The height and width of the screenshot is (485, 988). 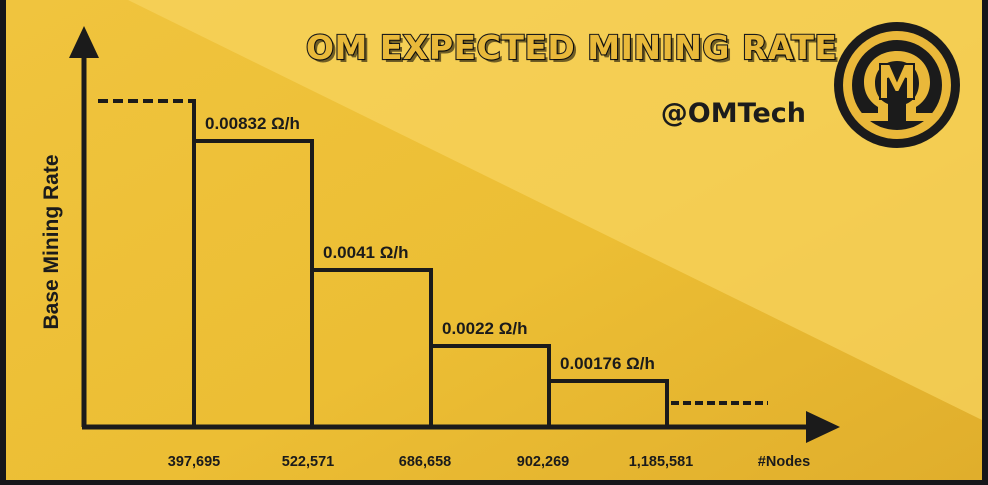 What do you see at coordinates (308, 462) in the screenshot?
I see `x-tick-label: 522,571` at bounding box center [308, 462].